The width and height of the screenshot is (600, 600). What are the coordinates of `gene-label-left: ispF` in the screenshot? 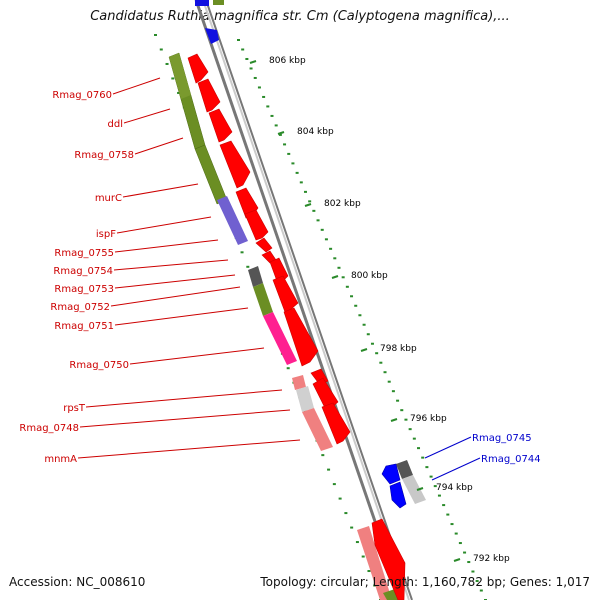 It's located at (106, 234).